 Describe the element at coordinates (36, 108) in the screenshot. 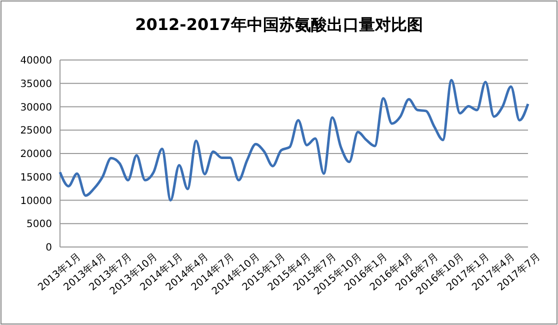

I see `y-tick-label: 30000` at that location.